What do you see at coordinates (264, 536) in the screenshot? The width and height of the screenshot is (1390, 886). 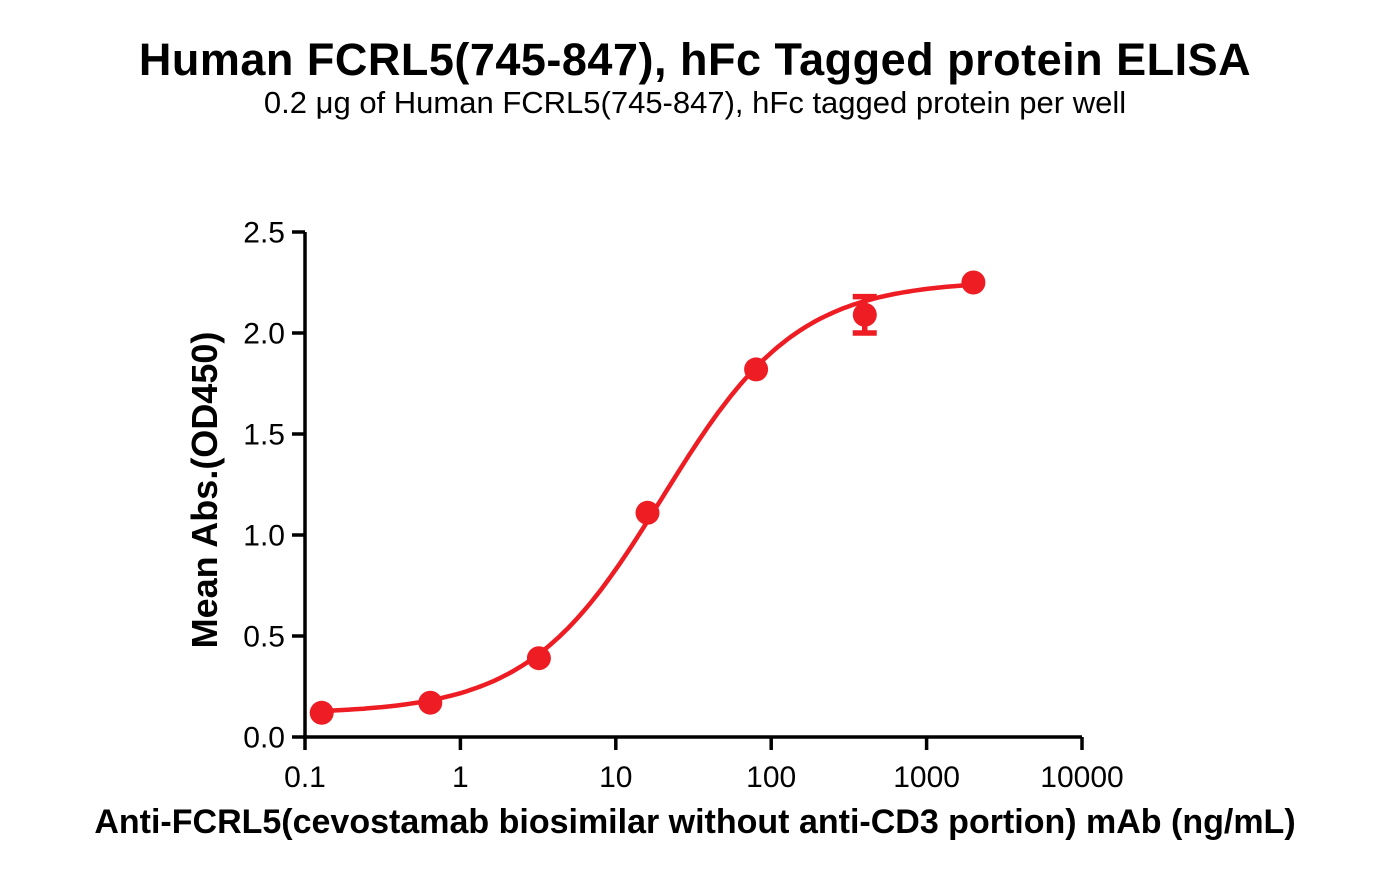 I see `y-tick-label: 1.0` at bounding box center [264, 536].